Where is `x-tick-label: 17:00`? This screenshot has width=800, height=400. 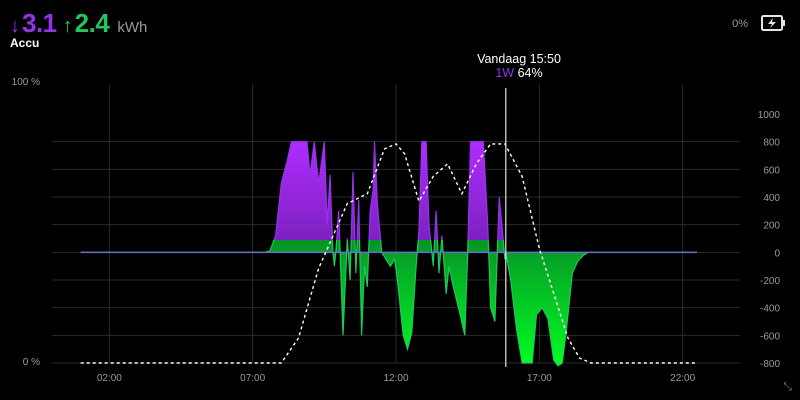 x-tick-label: 17:00 is located at coordinates (539, 378).